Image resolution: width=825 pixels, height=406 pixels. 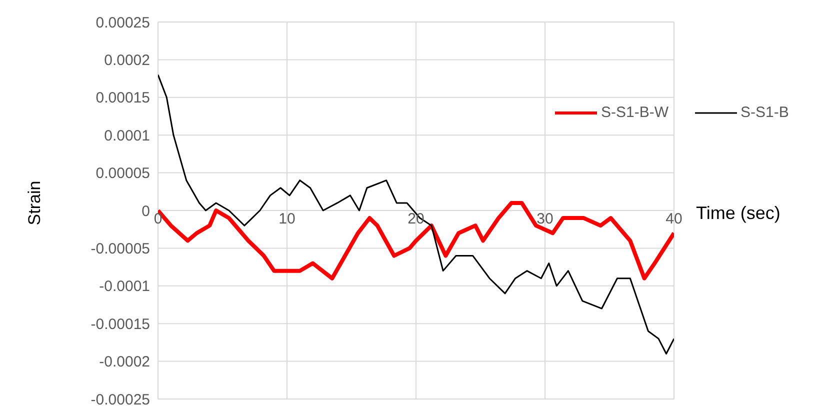 I want to click on legend-label: S-S1-B, so click(x=764, y=112).